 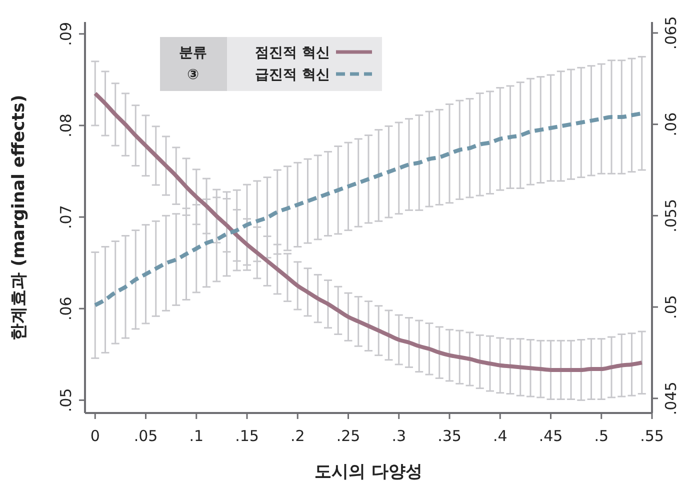 I want to click on y2-tick-label: .05, so click(x=671, y=307).